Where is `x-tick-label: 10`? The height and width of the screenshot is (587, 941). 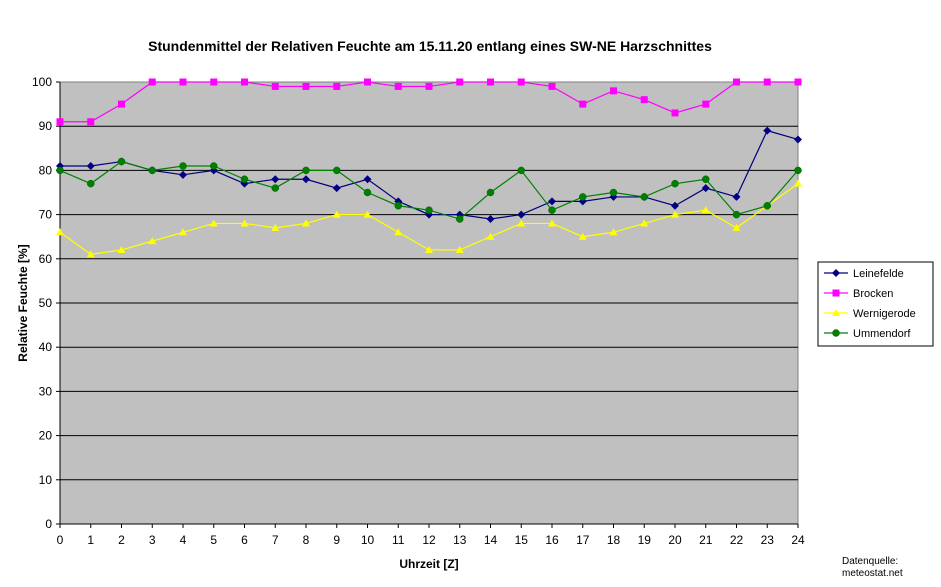 x-tick-label: 10 is located at coordinates (368, 540).